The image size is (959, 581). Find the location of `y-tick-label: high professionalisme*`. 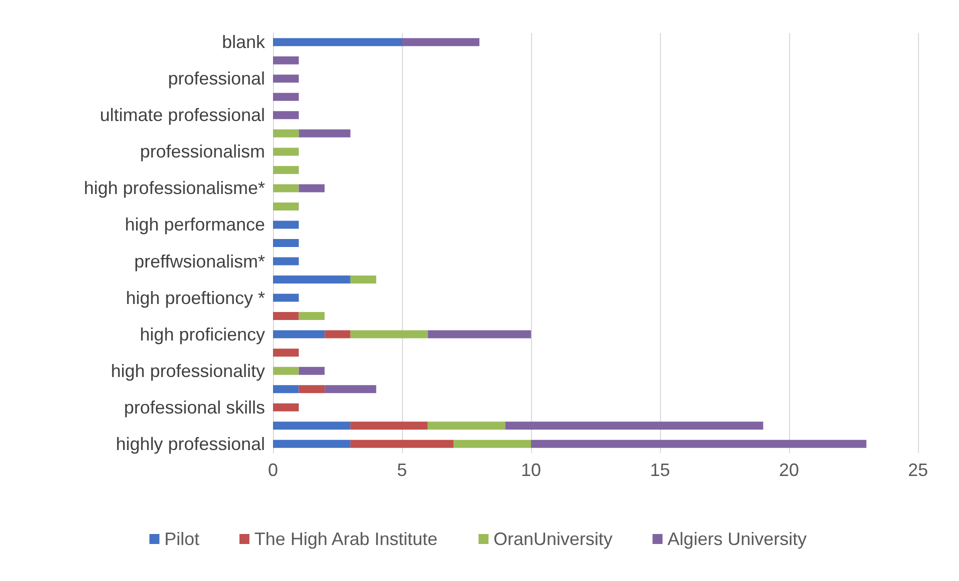

y-tick-label: high professionalisme* is located at coordinates (174, 188).